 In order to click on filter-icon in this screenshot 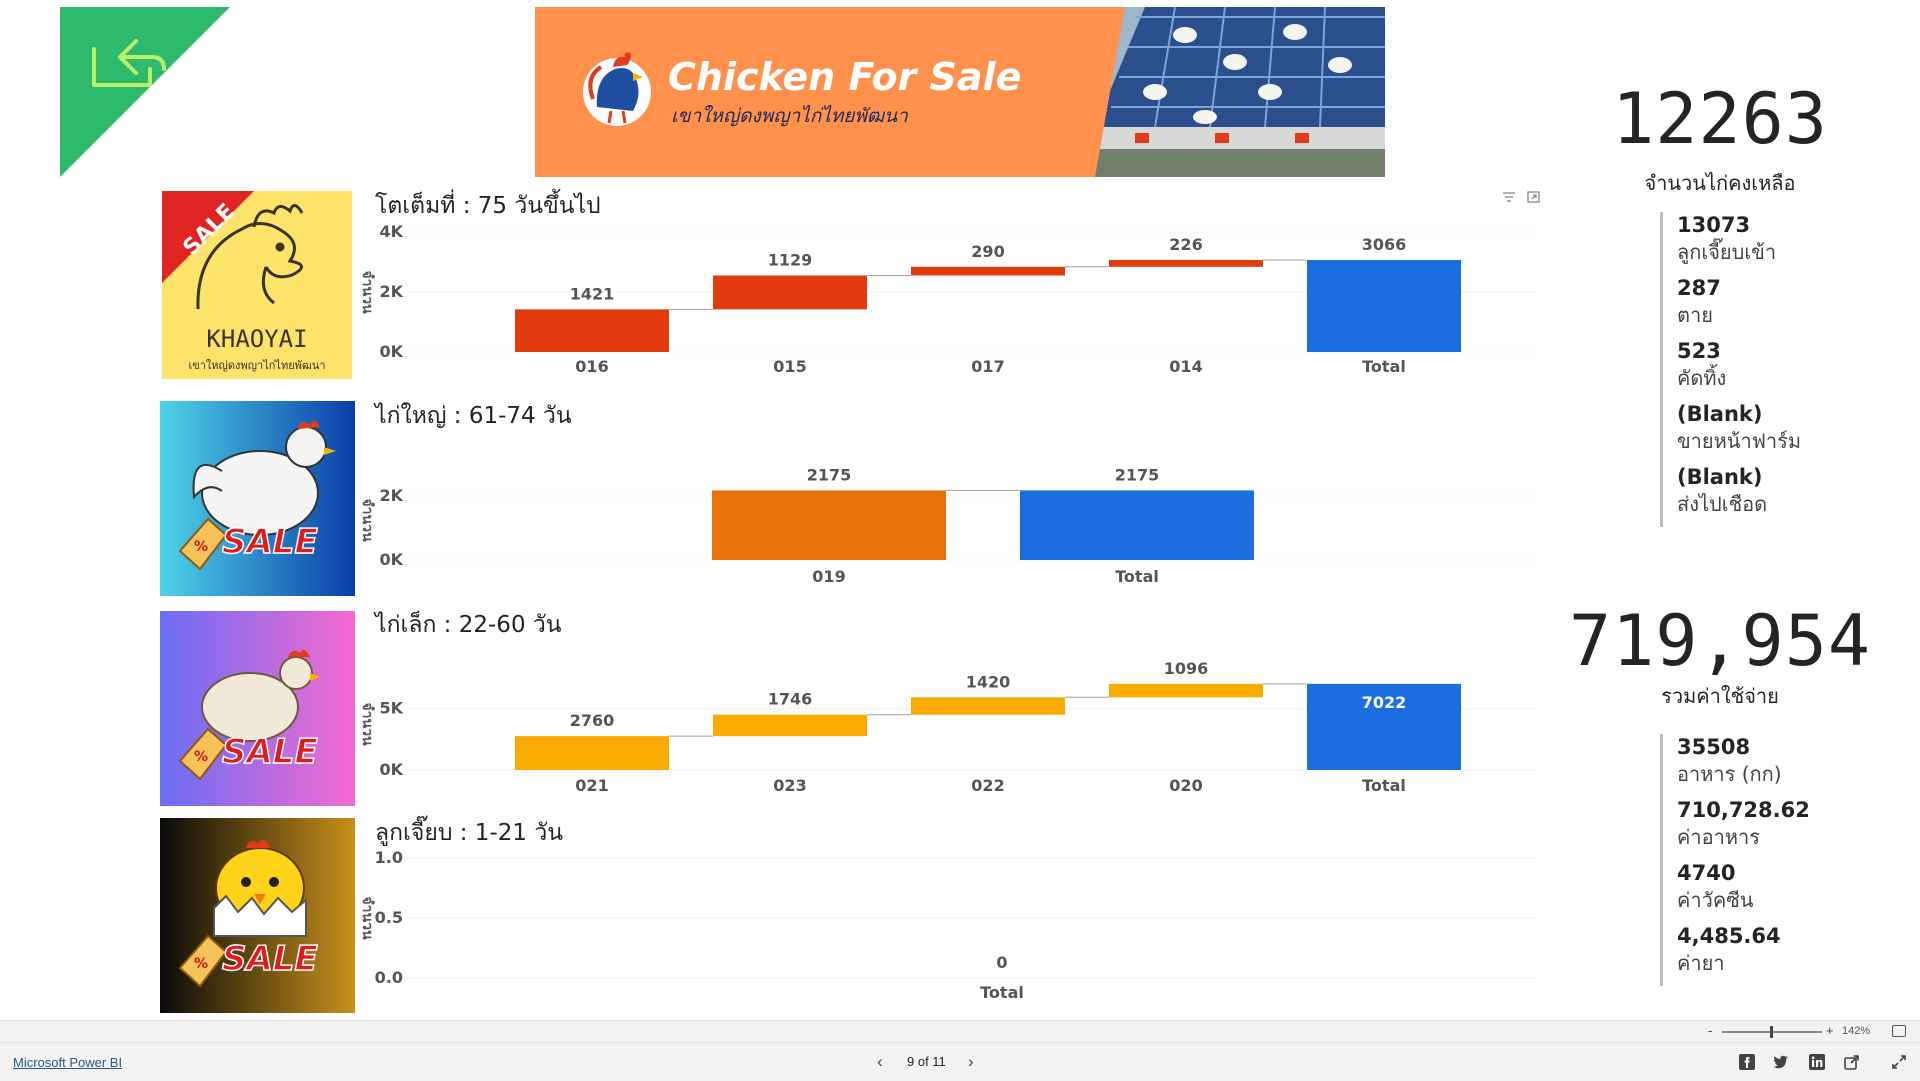, I will do `click(1509, 197)`.